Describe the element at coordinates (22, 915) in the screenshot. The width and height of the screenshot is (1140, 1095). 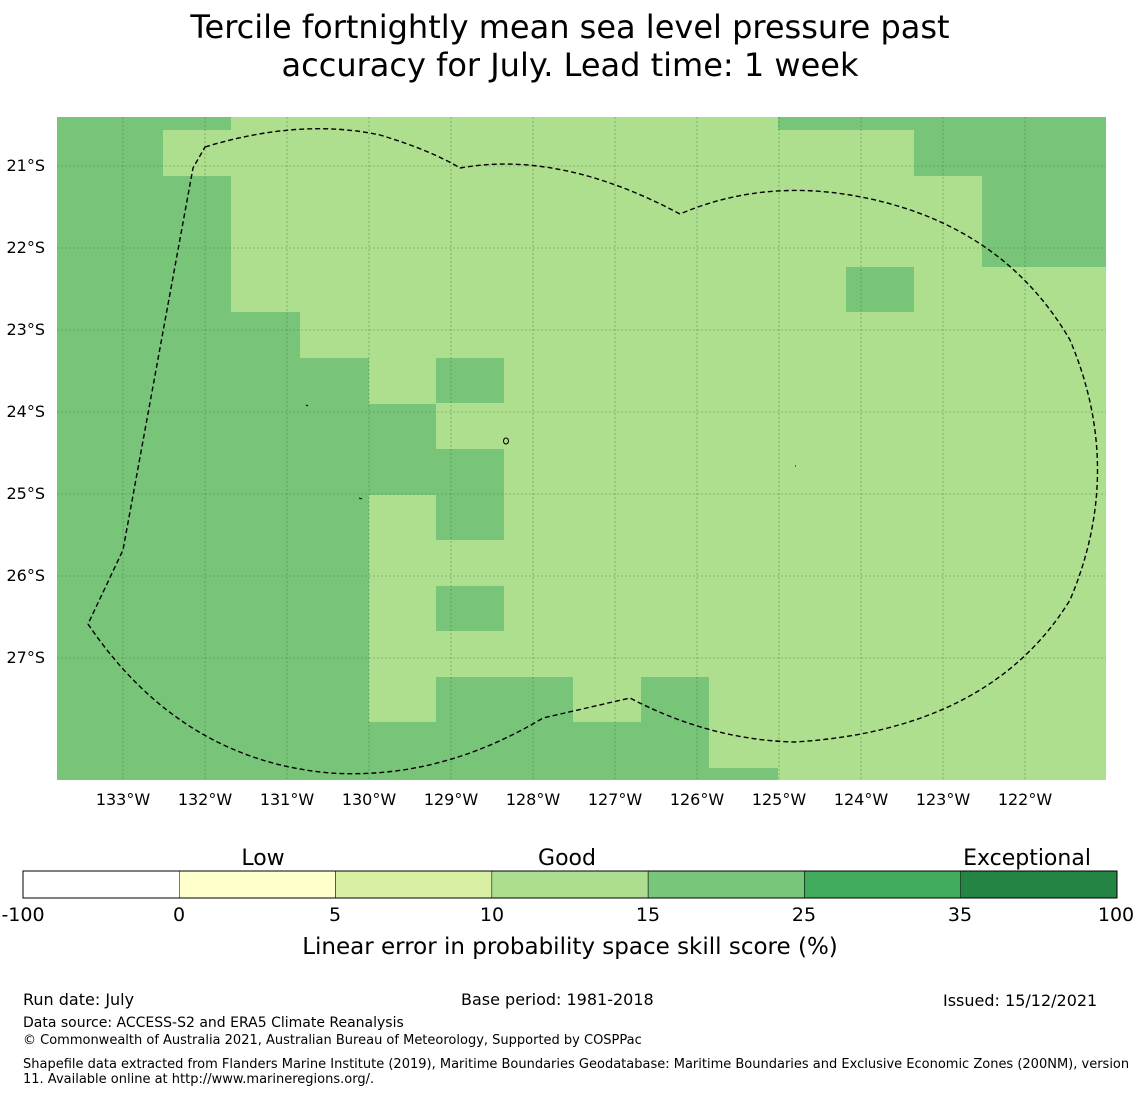
I see `colorbar-tick: -100` at that location.